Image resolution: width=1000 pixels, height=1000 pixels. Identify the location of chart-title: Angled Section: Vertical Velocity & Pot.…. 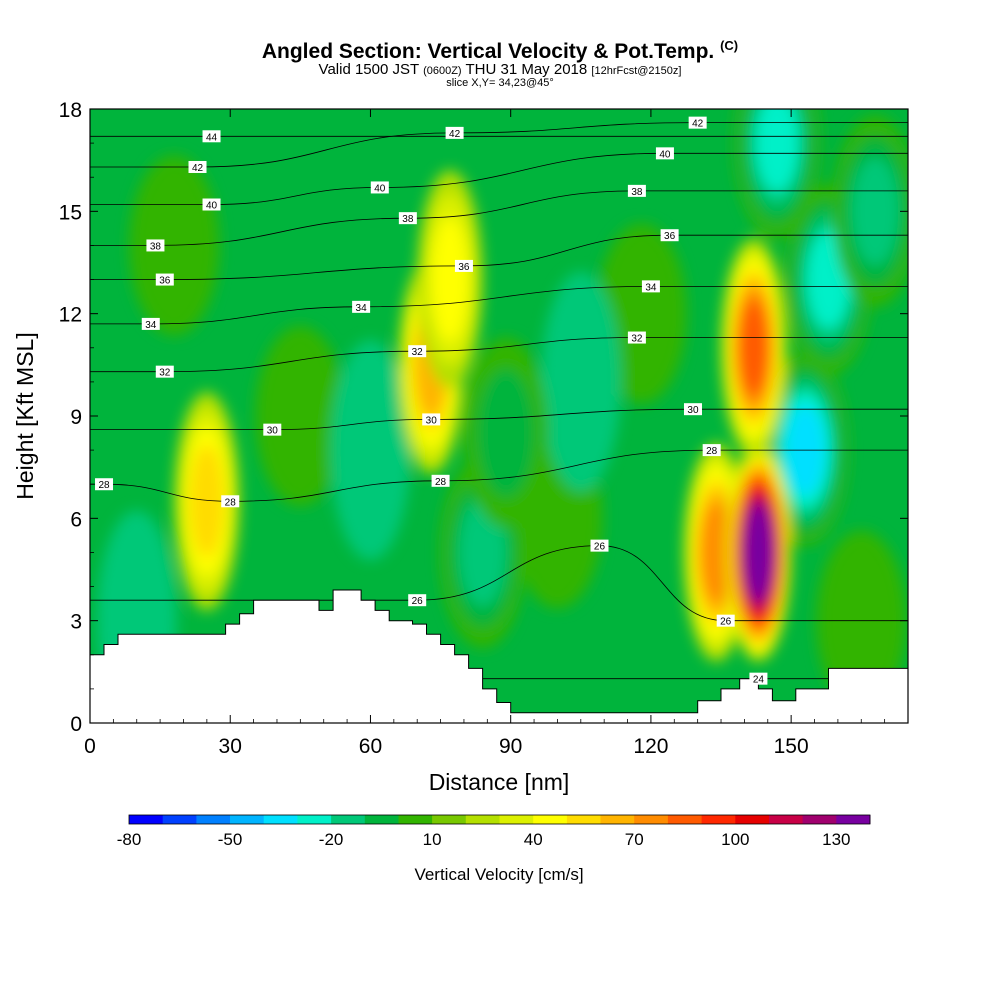
(500, 50).